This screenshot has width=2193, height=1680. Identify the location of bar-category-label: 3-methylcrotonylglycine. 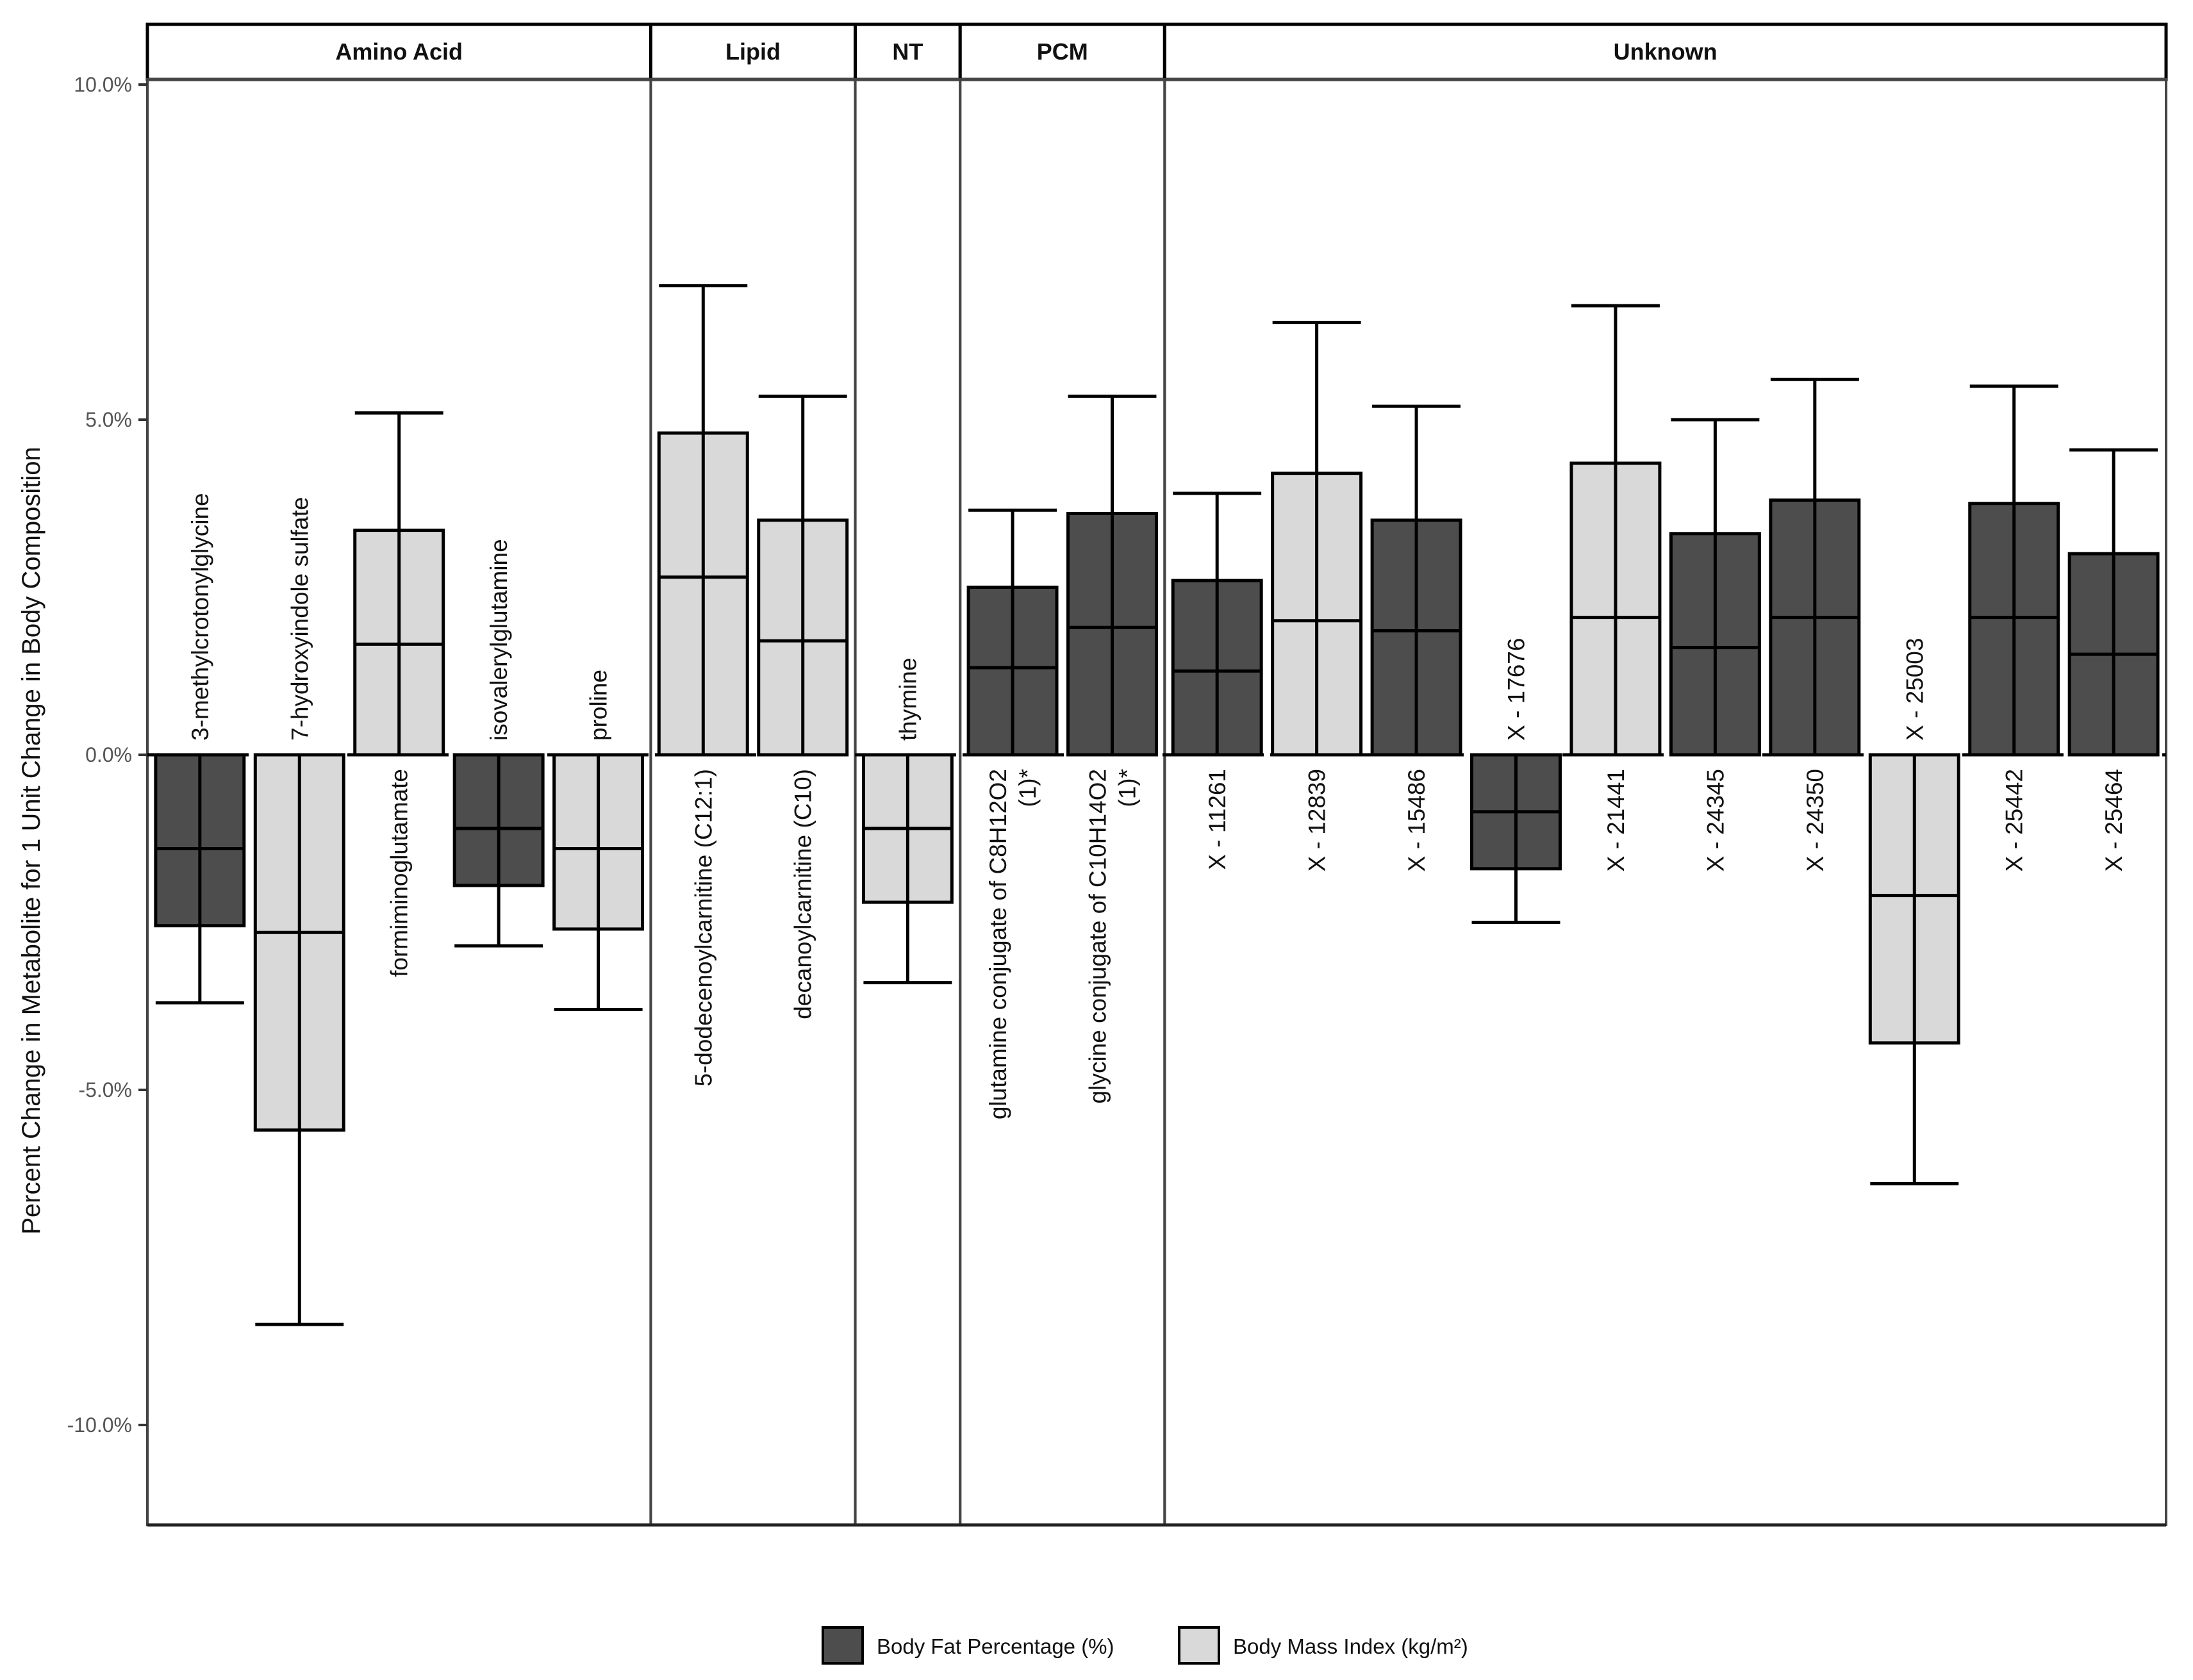
(200, 617).